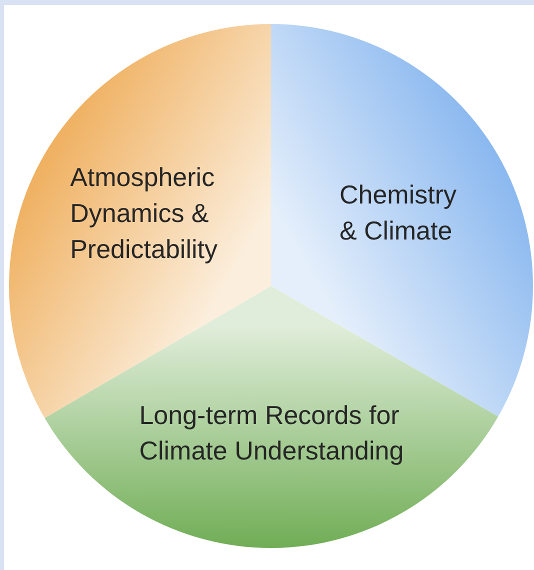 This screenshot has width=534, height=570. I want to click on slice-label: Long-term Records for Climate Understanding, so click(271, 433).